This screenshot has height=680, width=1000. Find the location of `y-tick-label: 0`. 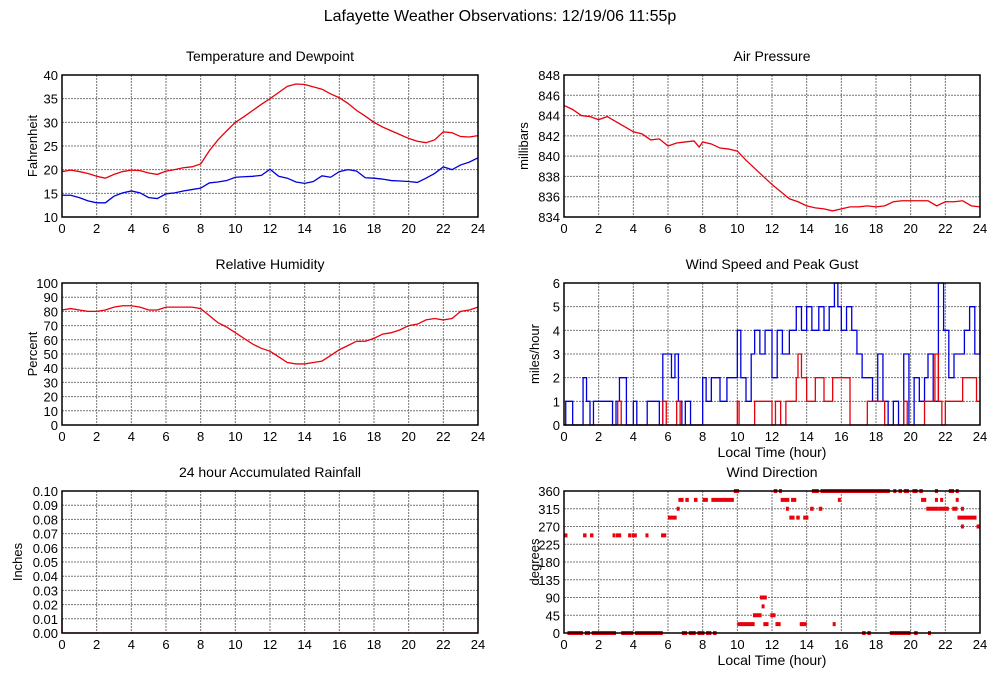

y-tick-label: 0 is located at coordinates (54, 425).